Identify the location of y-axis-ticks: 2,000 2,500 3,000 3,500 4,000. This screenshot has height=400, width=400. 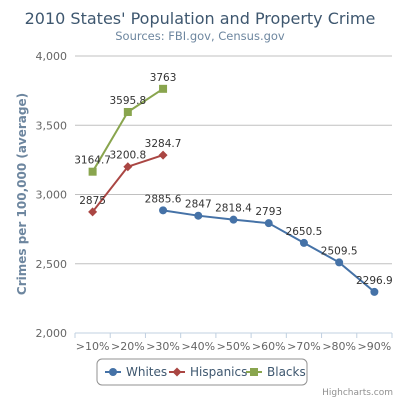
(52, 195).